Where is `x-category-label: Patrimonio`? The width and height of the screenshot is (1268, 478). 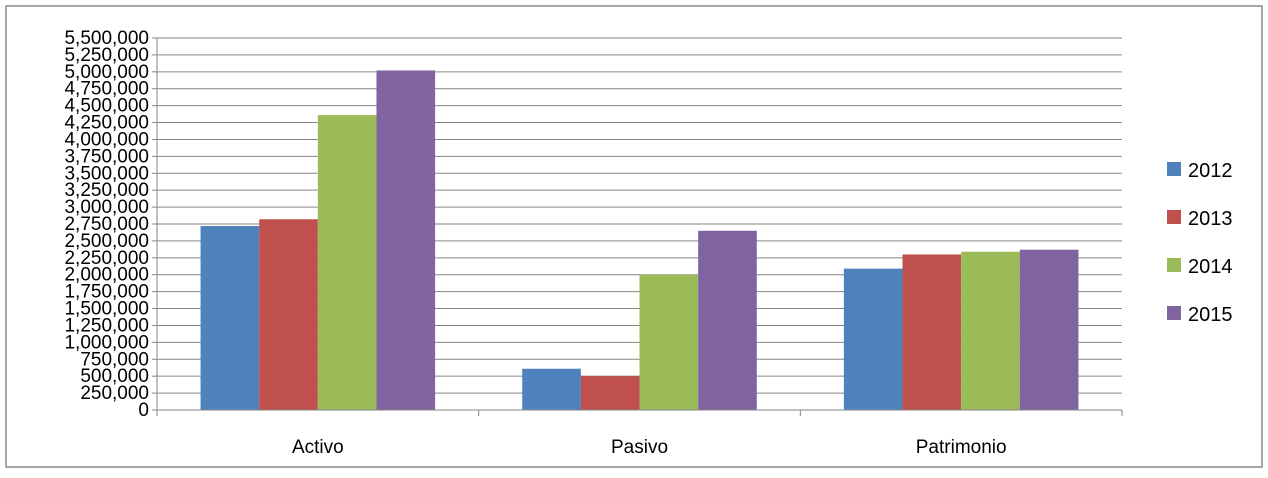 x-category-label: Patrimonio is located at coordinates (961, 447).